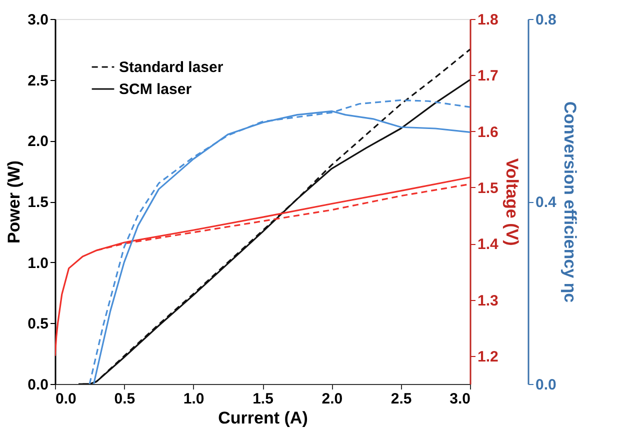 The height and width of the screenshot is (437, 622). I want to click on y2-tick-label: 1.7, so click(488, 76).